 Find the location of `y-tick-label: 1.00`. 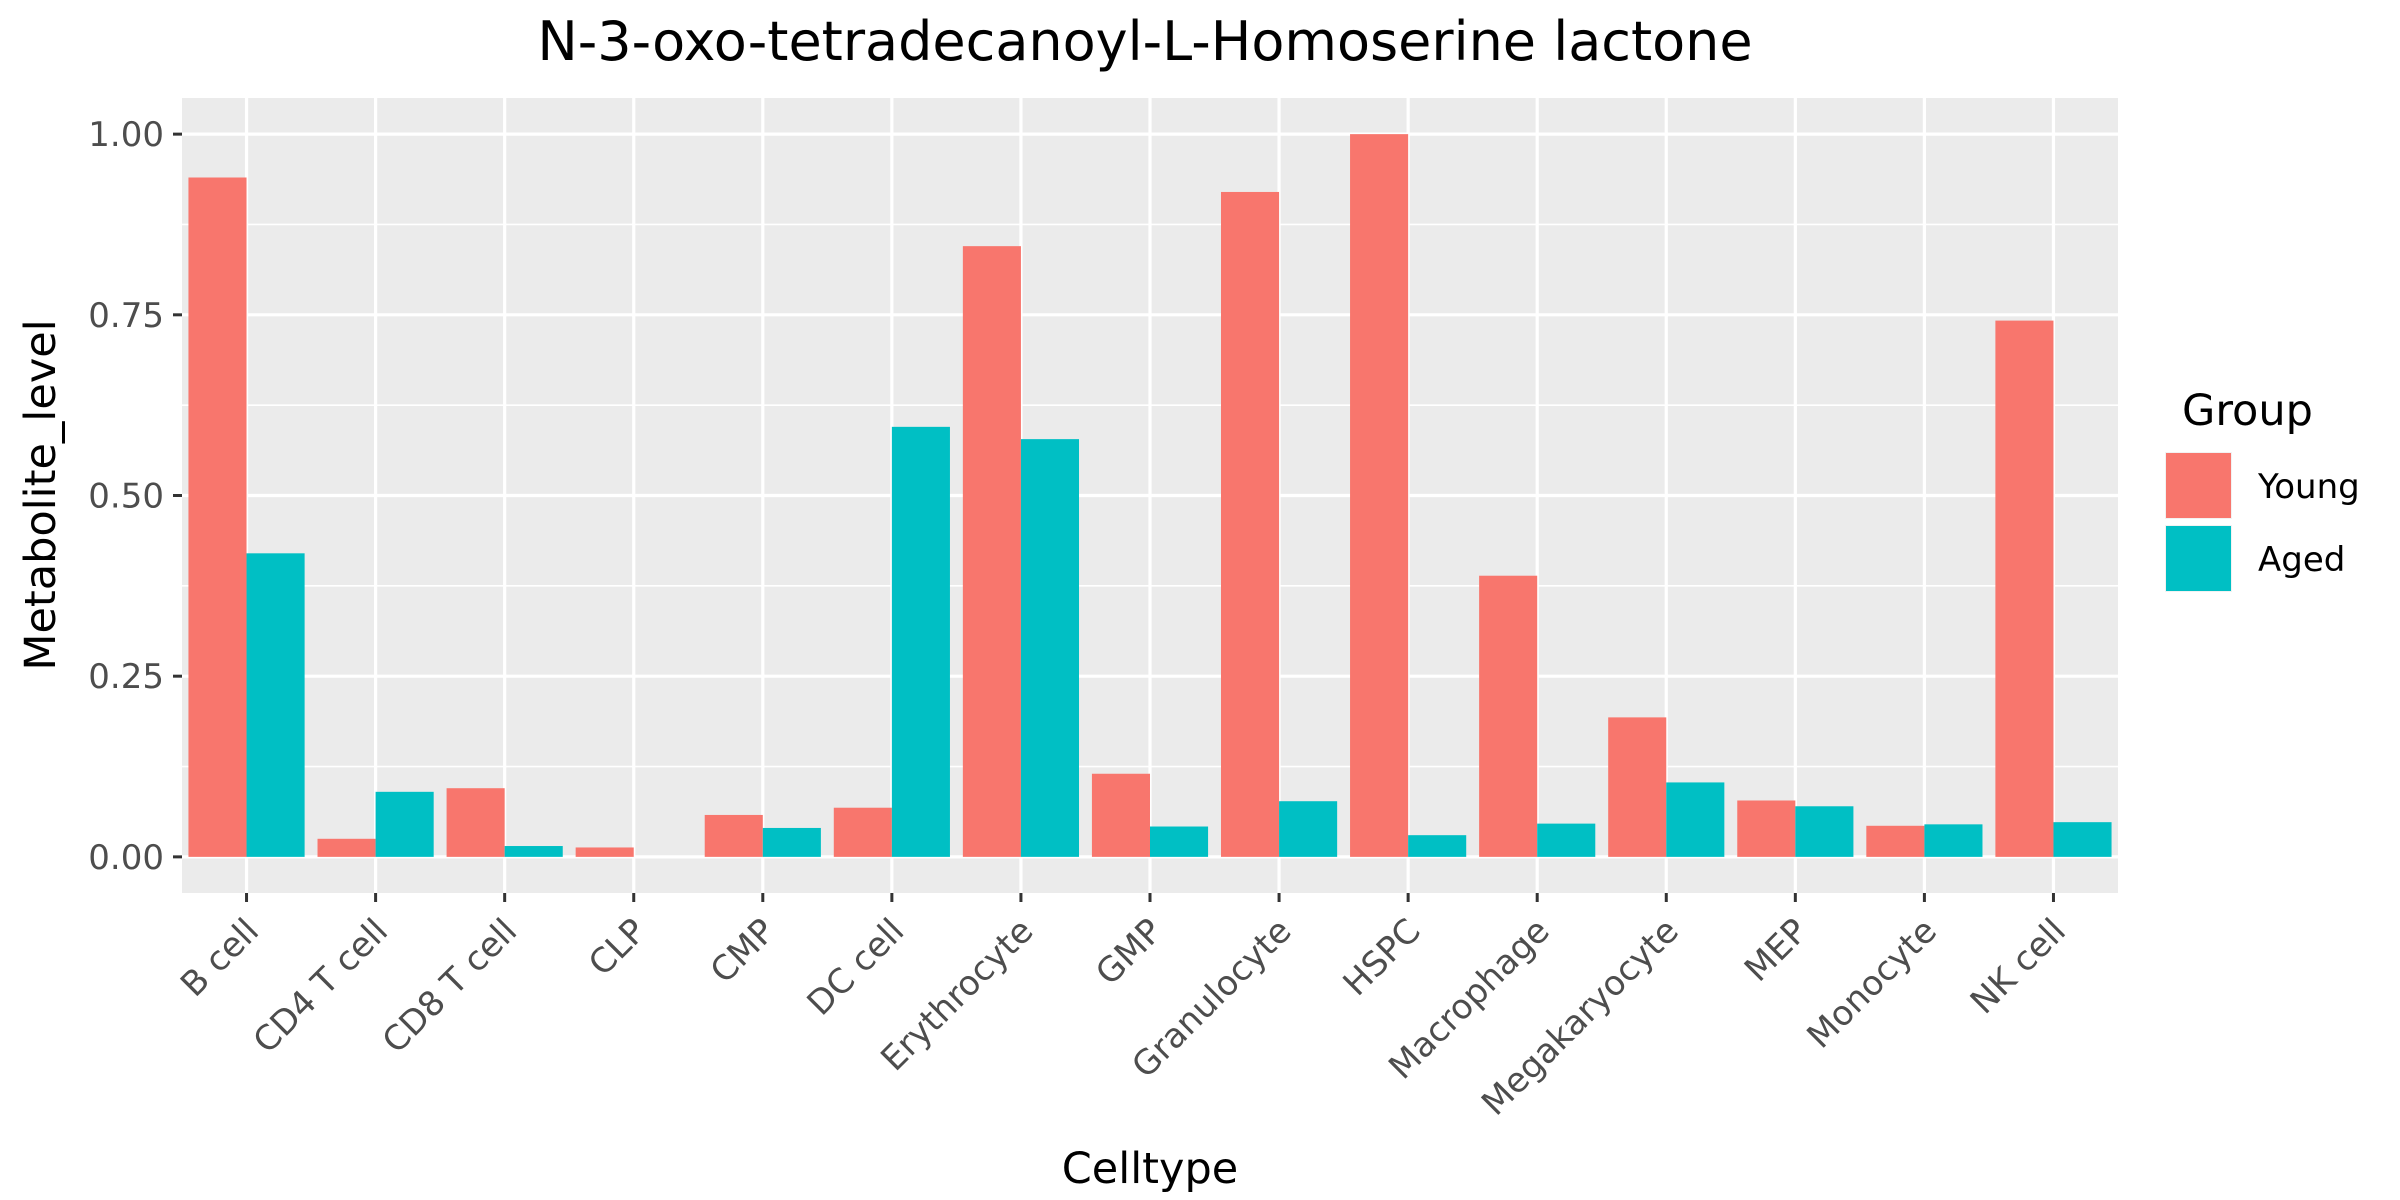

y-tick-label: 1.00 is located at coordinates (126, 135).